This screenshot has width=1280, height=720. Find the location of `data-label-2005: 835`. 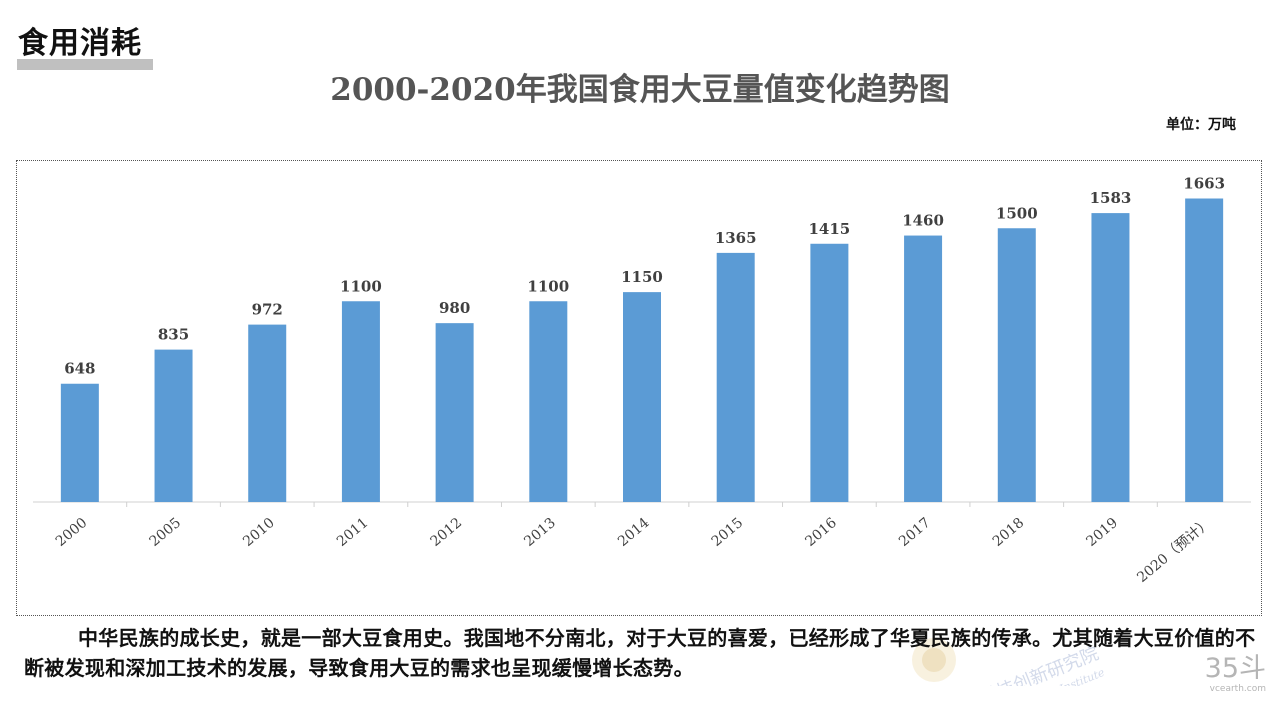

data-label-2005: 835 is located at coordinates (173, 335).